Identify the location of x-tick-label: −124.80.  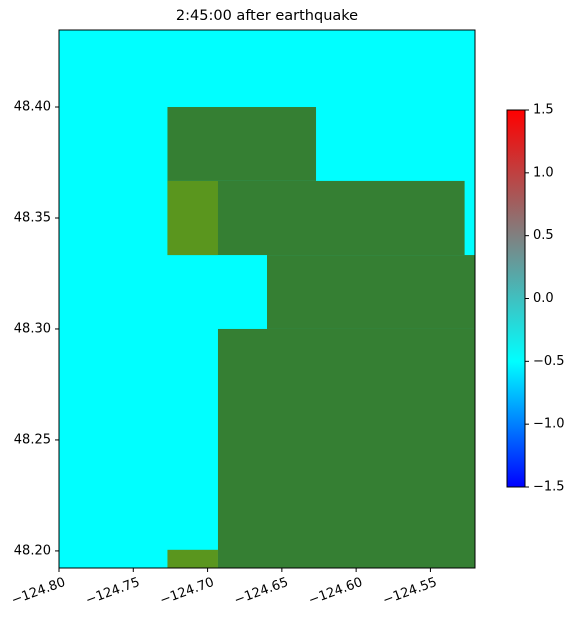
(38, 591).